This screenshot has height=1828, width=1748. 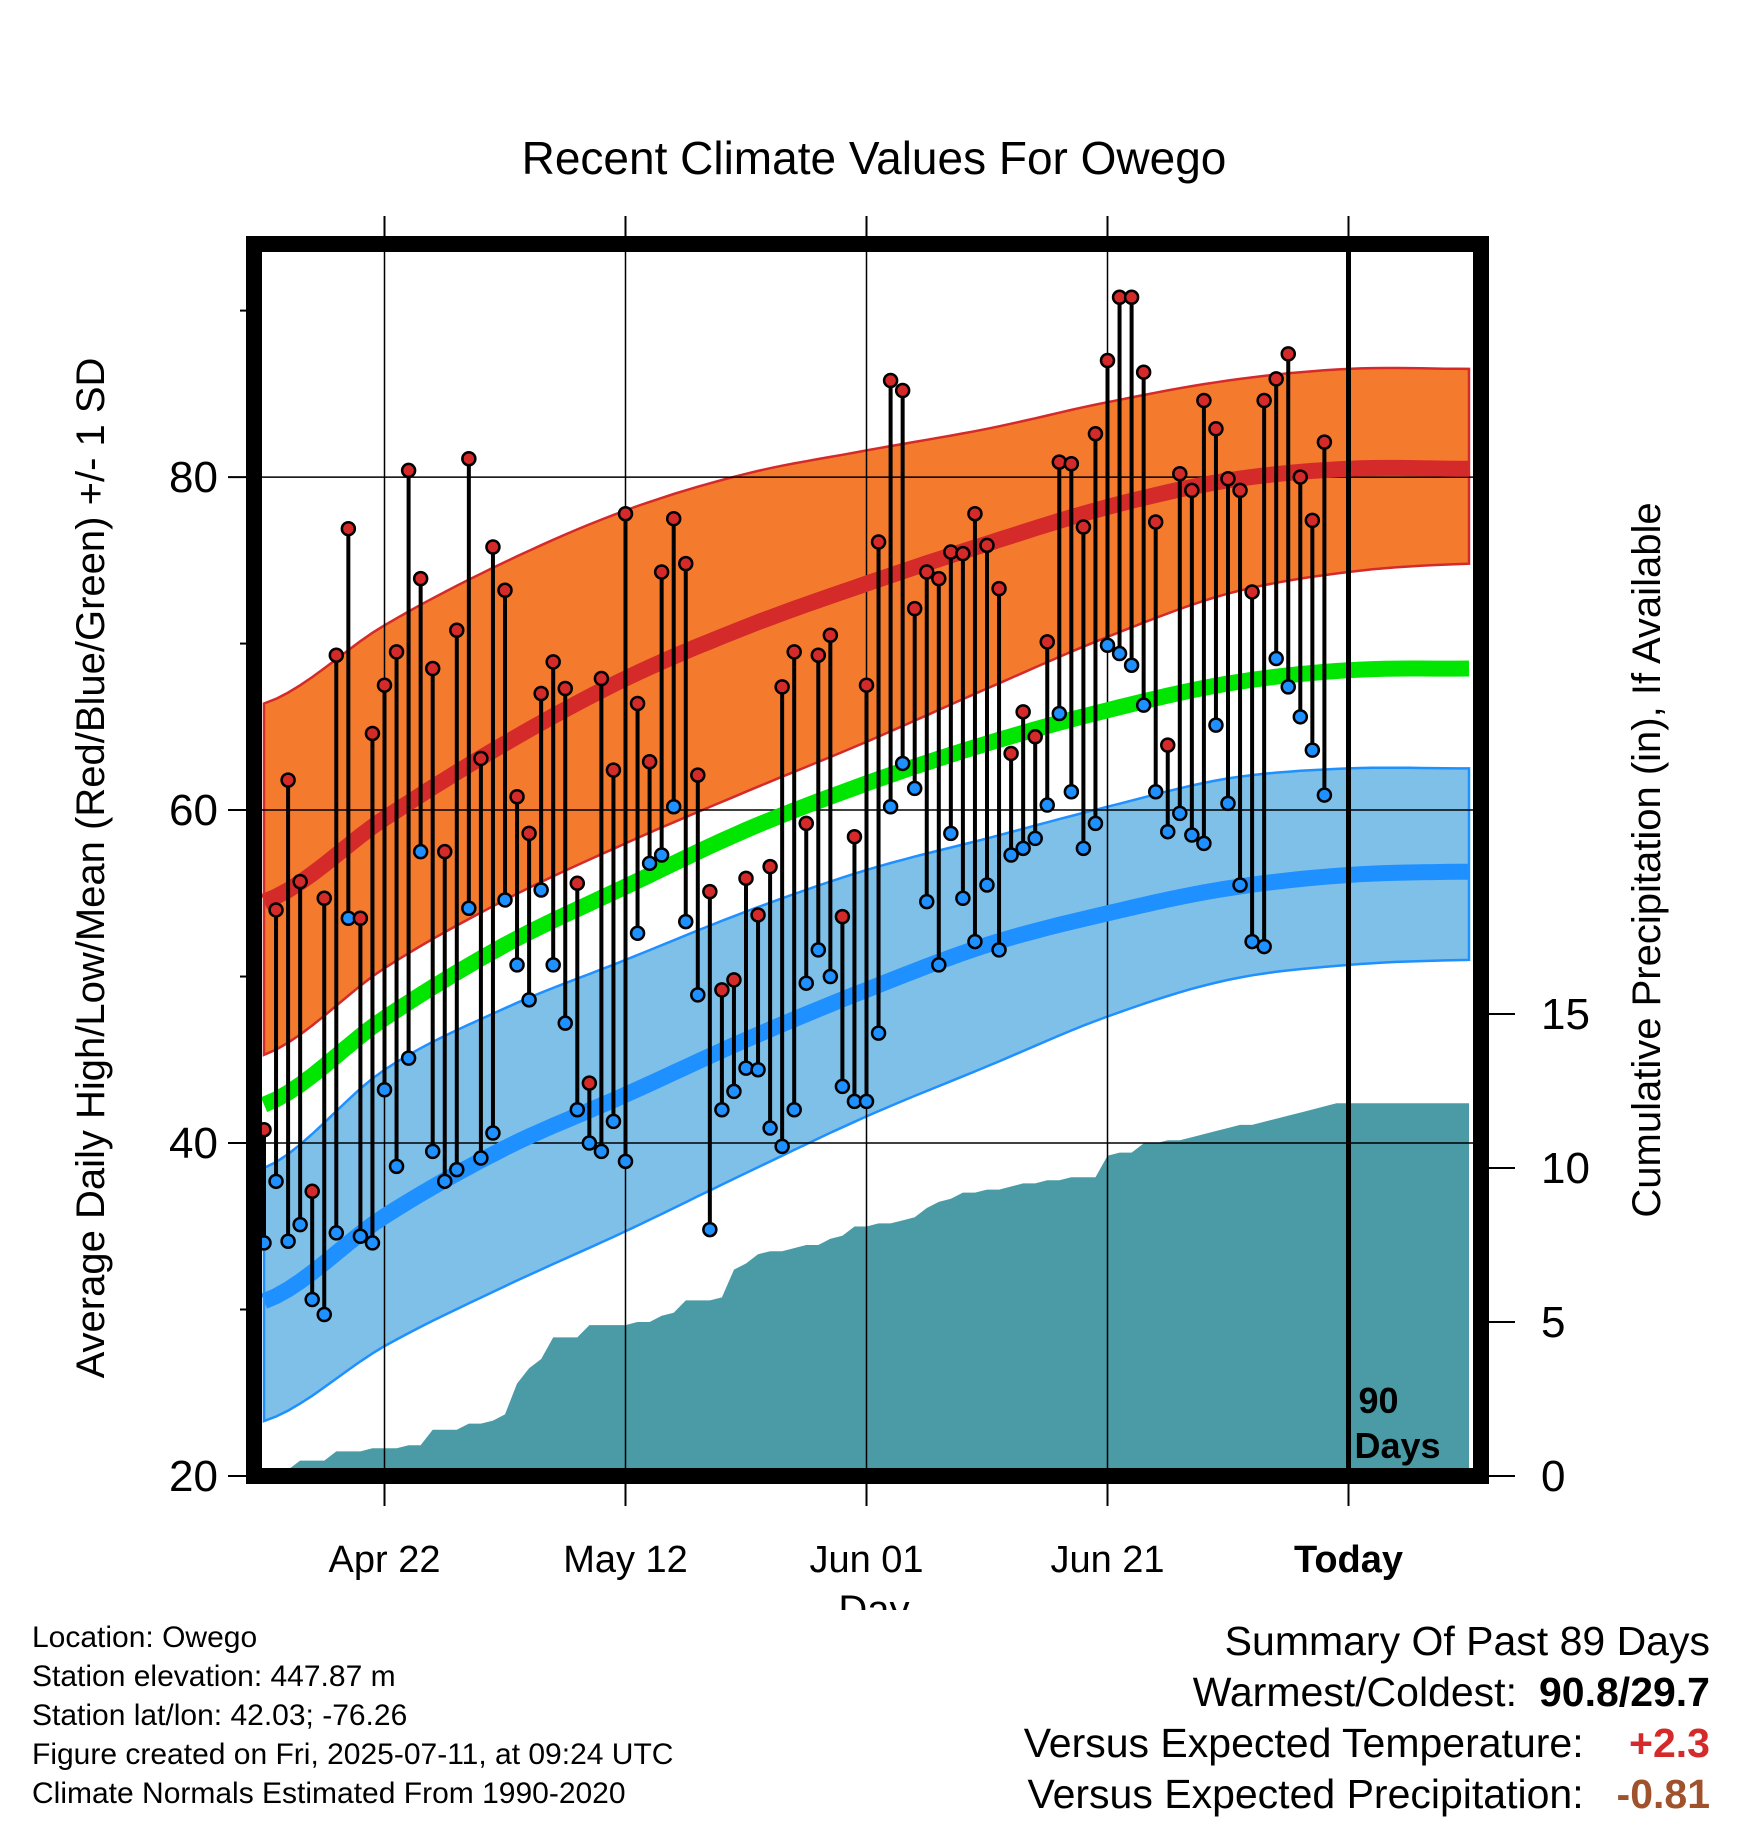 What do you see at coordinates (329, 1793) in the screenshot?
I see `normals-text: Climate Normals Estimated From 1990-2020` at bounding box center [329, 1793].